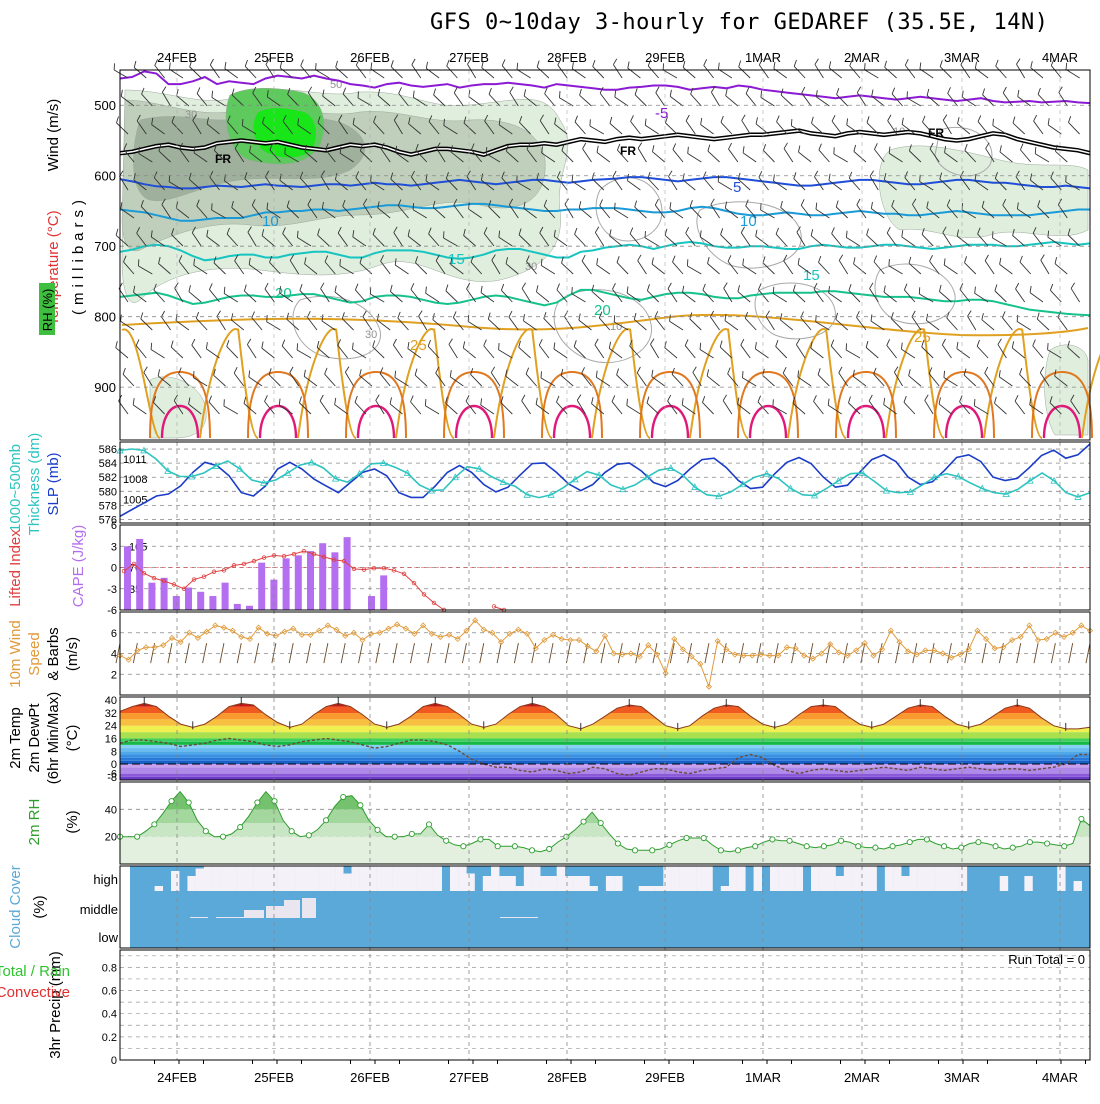 The height and width of the screenshot is (1104, 1100). Describe the element at coordinates (621, 816) in the screenshot. I see `rh-fill` at that location.